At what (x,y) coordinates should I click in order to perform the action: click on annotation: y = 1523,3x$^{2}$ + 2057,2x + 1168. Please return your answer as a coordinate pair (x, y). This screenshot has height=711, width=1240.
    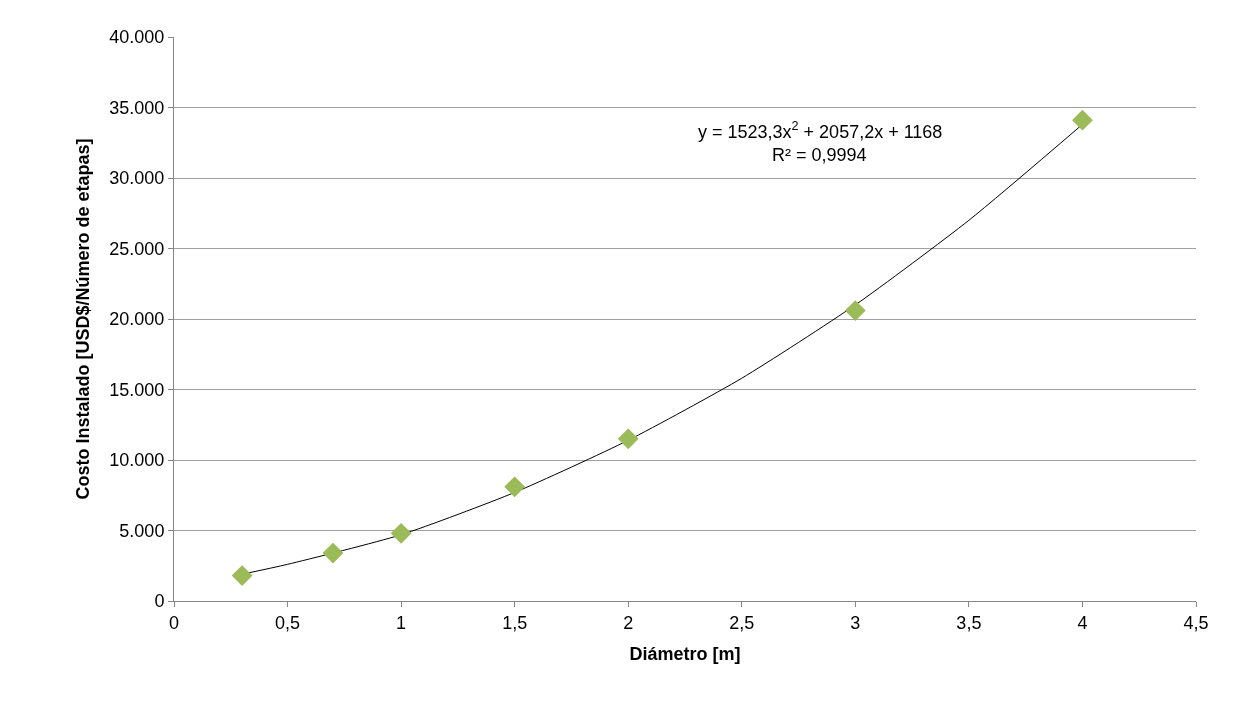
    Looking at the image, I should click on (820, 130).